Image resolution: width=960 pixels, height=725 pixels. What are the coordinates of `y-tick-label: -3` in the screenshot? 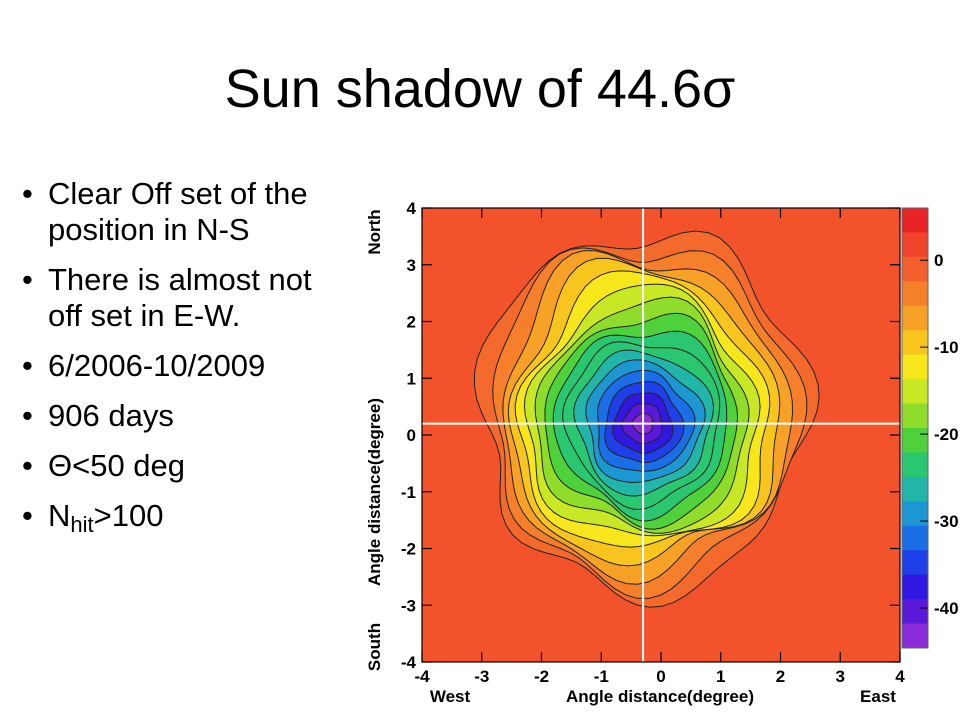 It's located at (408, 605).